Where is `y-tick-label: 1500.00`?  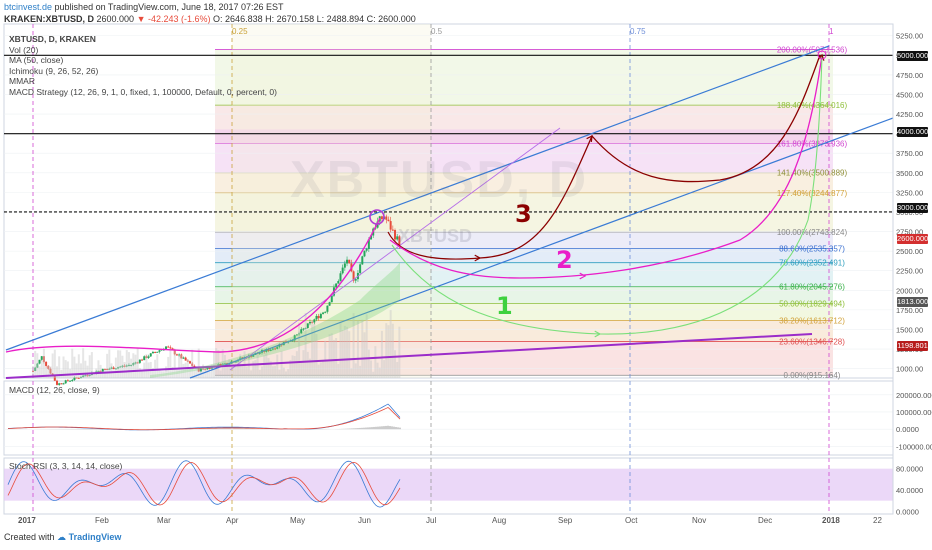
y-tick-label: 1500.00 is located at coordinates (909, 329).